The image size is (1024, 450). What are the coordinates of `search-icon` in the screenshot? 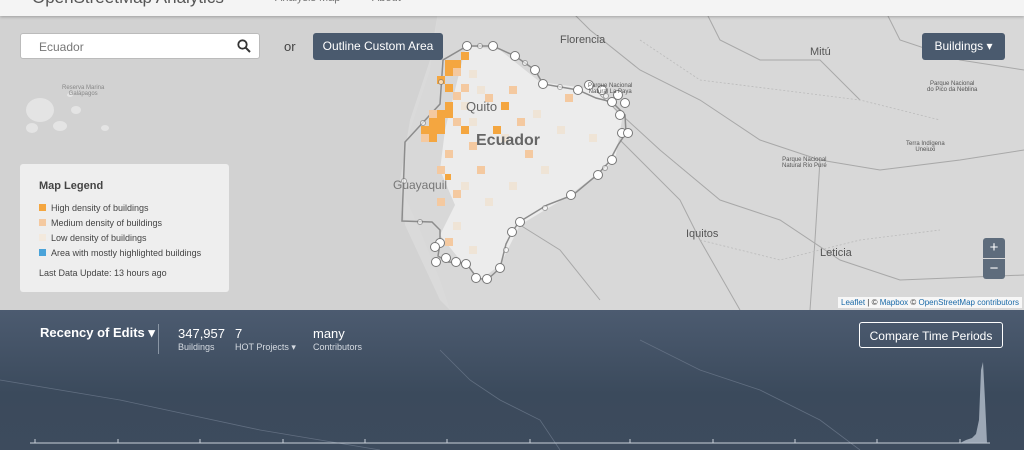 It's located at (244, 46).